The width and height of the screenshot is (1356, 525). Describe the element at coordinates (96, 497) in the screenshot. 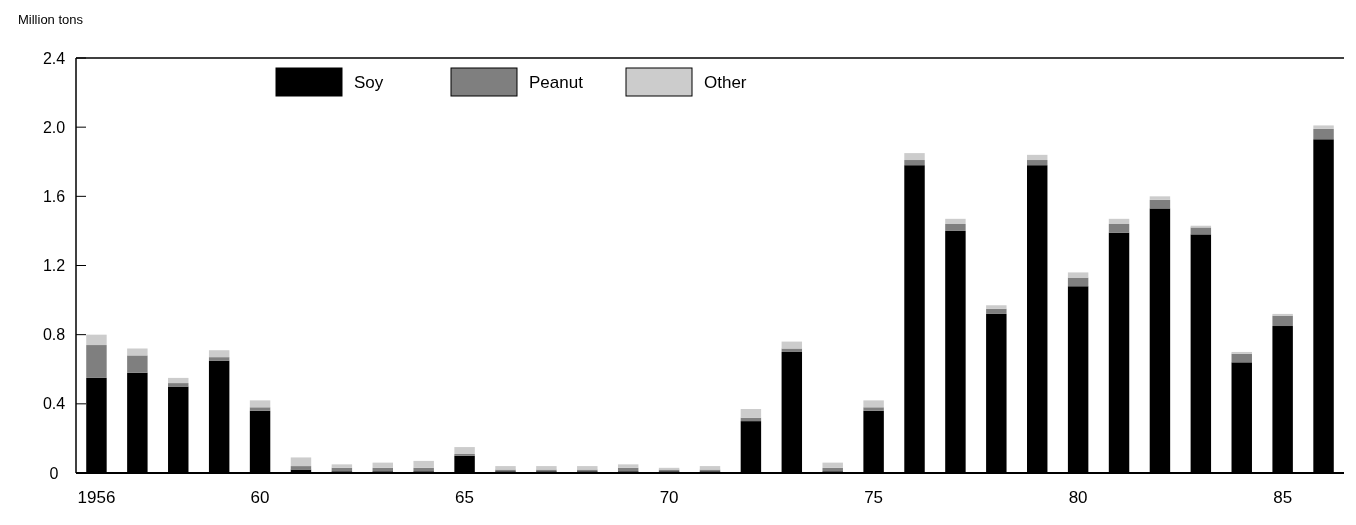

I see `x-tick-label: 1956` at that location.